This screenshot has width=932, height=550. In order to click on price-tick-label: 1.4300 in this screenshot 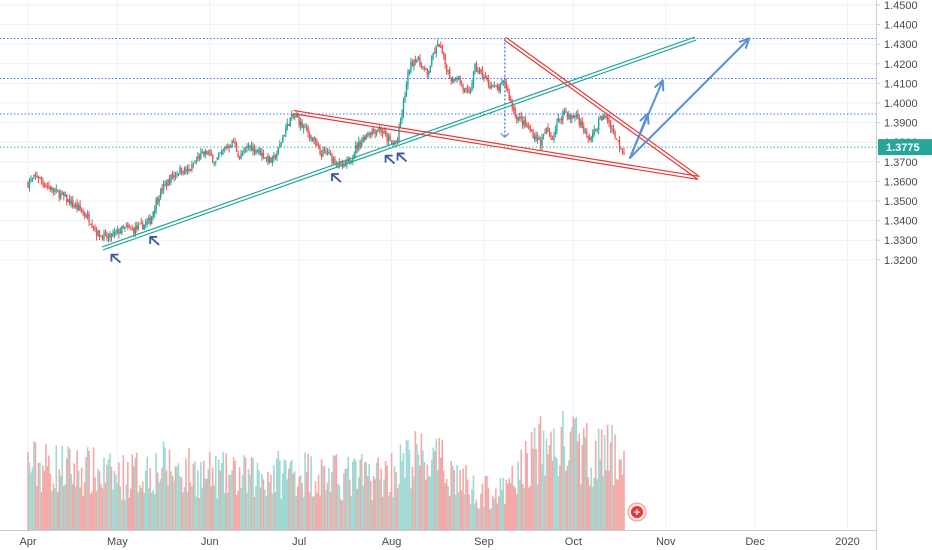, I will do `click(901, 45)`.